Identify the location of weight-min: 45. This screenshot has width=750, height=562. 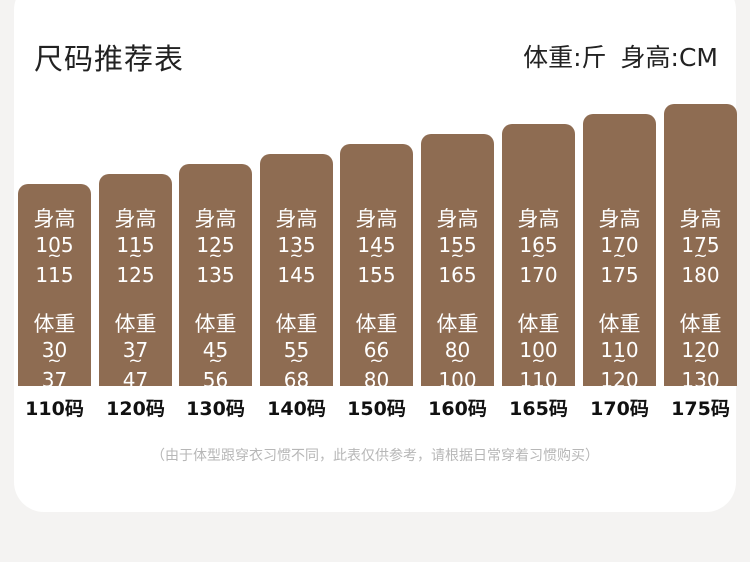
(215, 350).